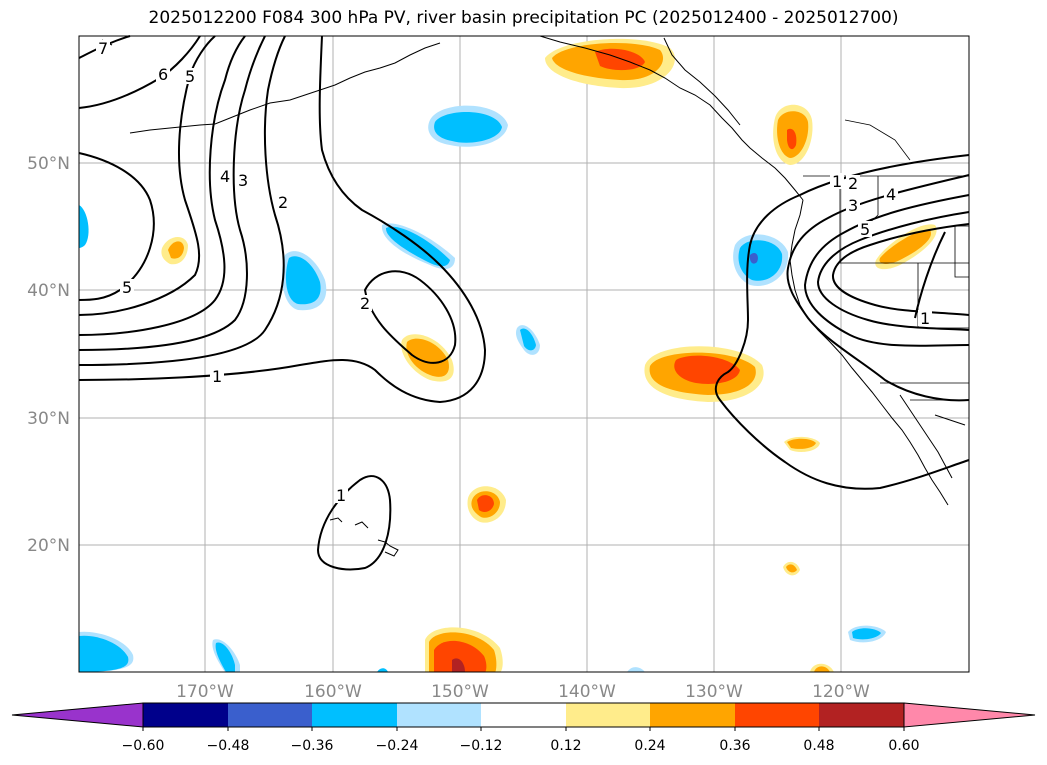 The image size is (1047, 765). What do you see at coordinates (969, 715) in the screenshot?
I see `colorbar-extend-high` at bounding box center [969, 715].